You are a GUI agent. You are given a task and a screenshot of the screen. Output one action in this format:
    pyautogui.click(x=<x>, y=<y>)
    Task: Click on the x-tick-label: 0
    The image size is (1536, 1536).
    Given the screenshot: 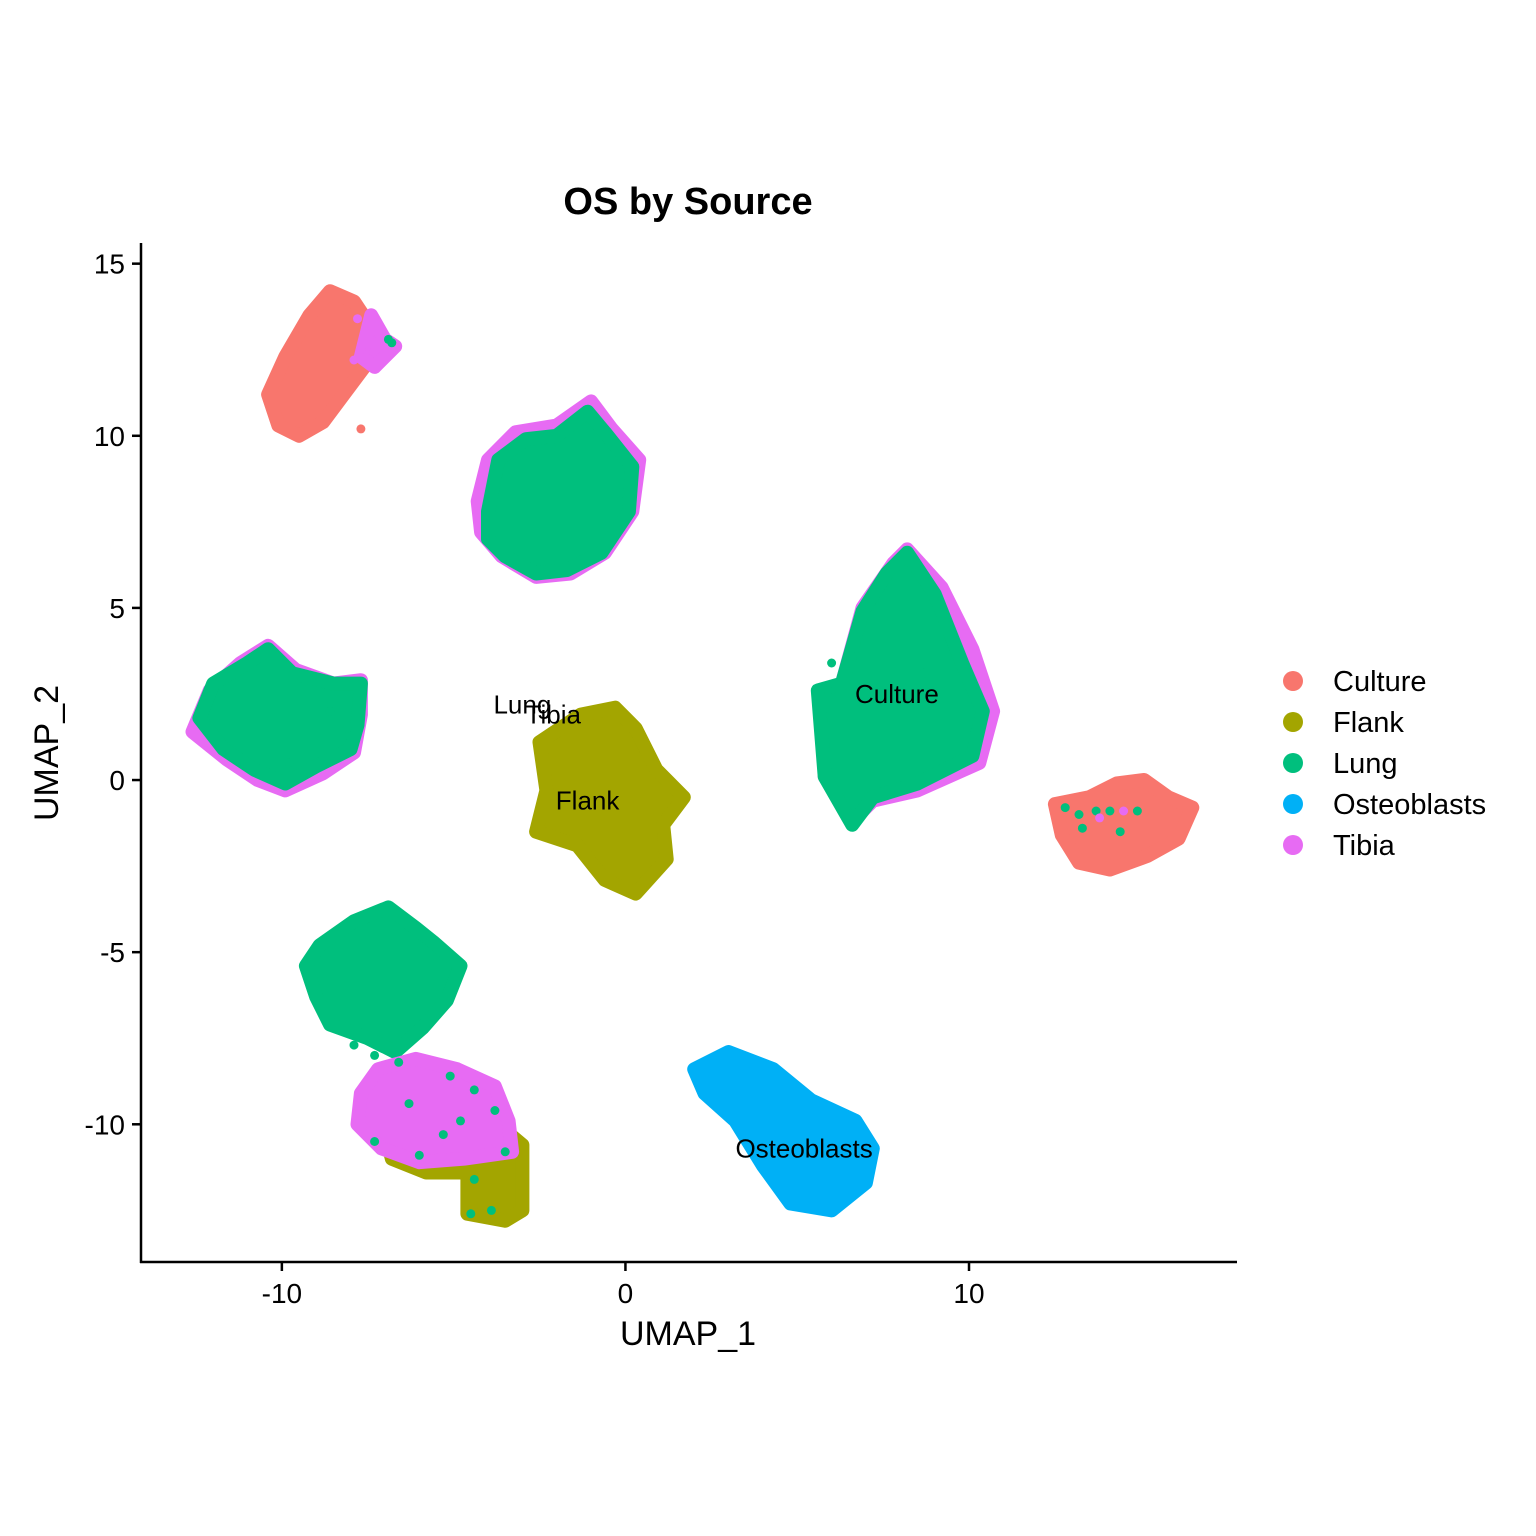 What is the action you would take?
    pyautogui.click(x=626, y=1293)
    